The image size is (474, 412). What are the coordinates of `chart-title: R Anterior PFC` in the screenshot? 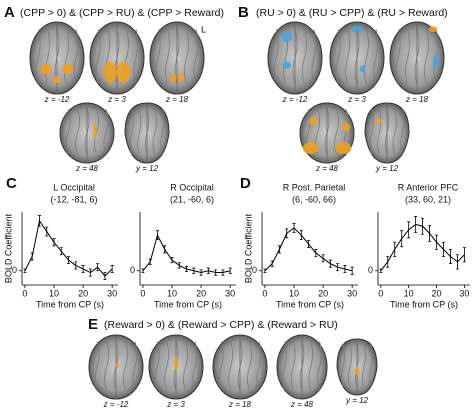 It's located at (428, 187).